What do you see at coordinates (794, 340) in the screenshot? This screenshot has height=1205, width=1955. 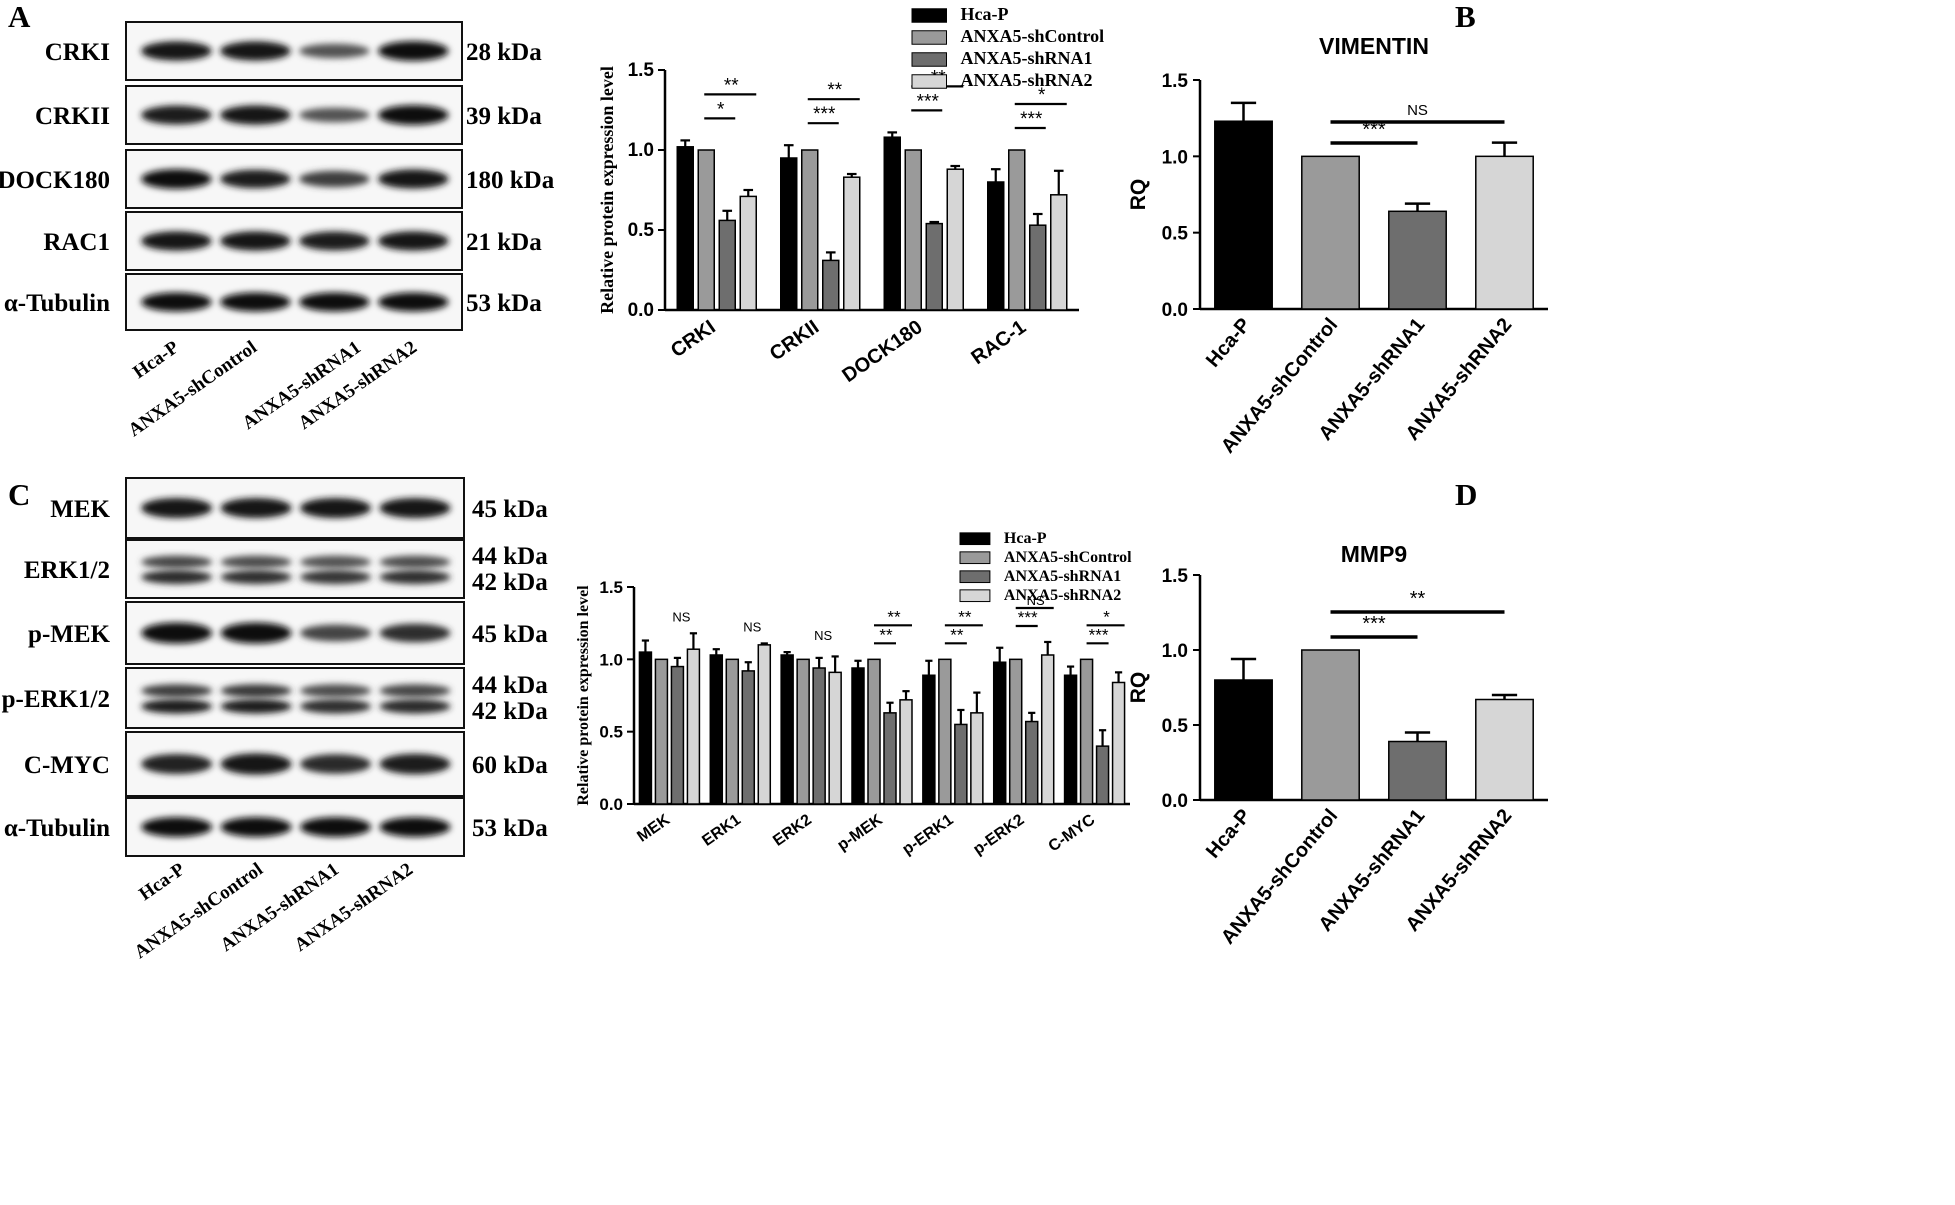 I see `x-category-label: CRKII` at bounding box center [794, 340].